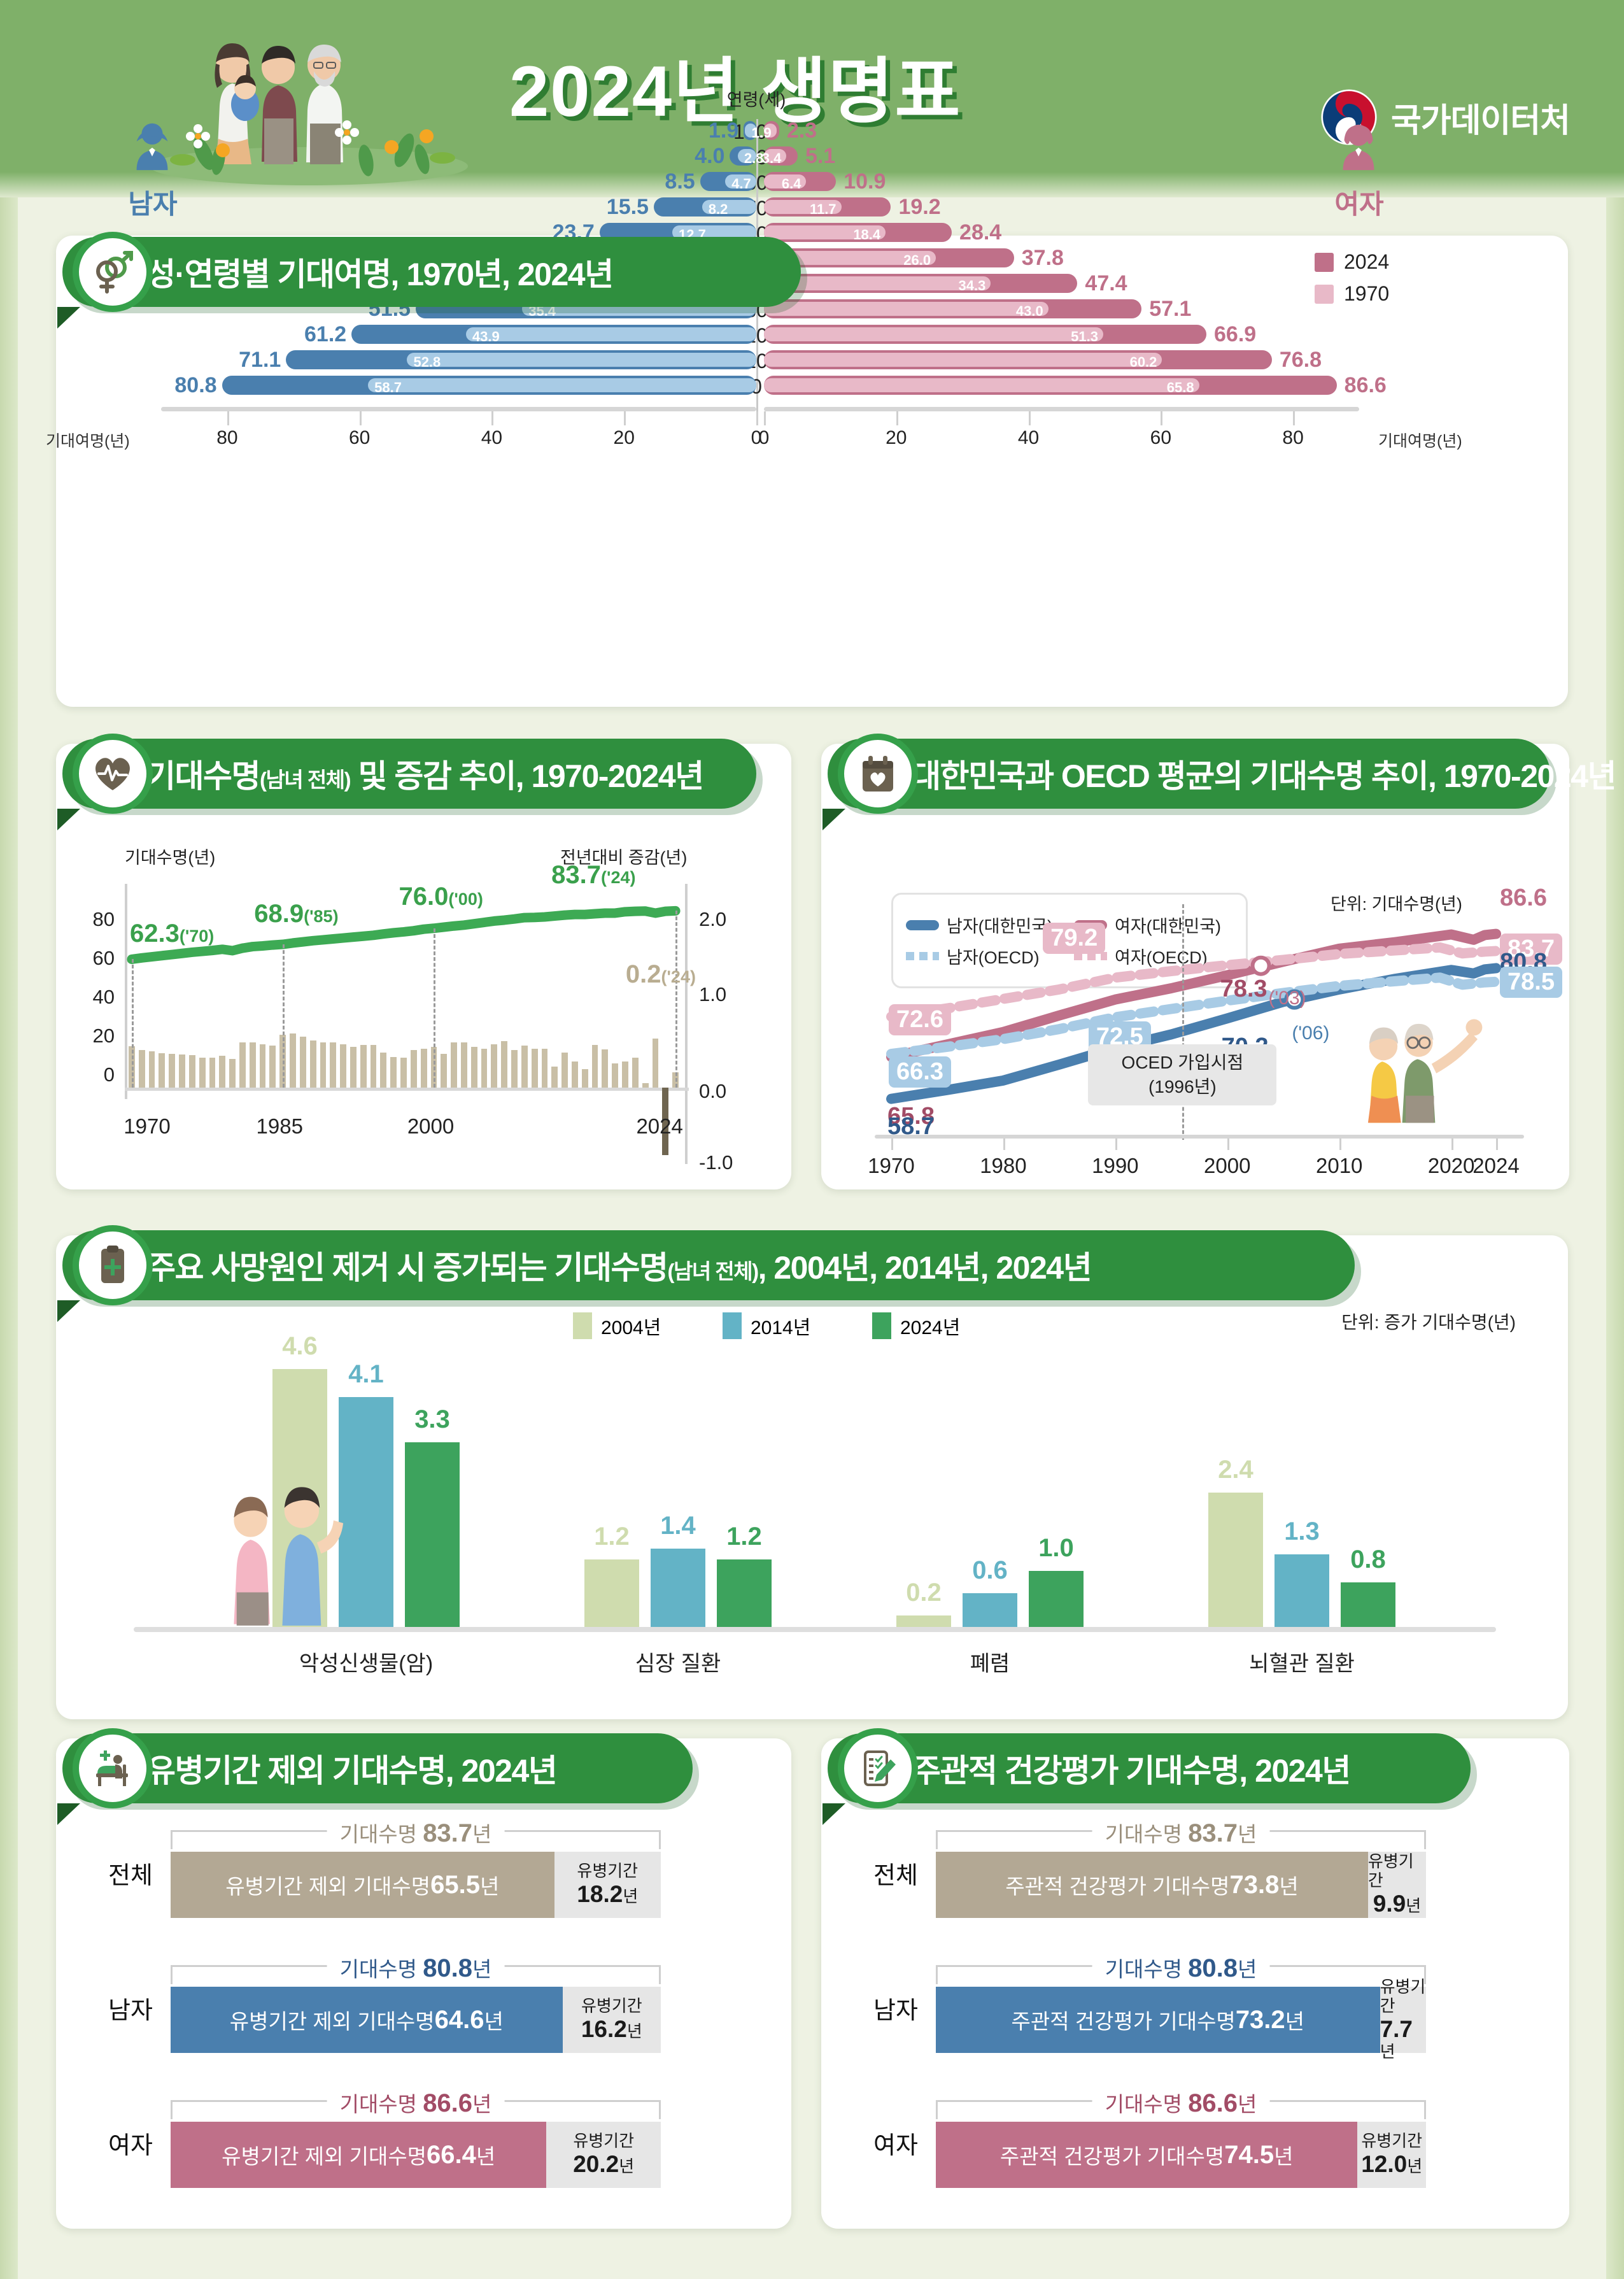 This screenshot has height=2279, width=1624. Describe the element at coordinates (1182, 1062) in the screenshot. I see `oecd-join-note-line1: OCED 가입시점` at that location.